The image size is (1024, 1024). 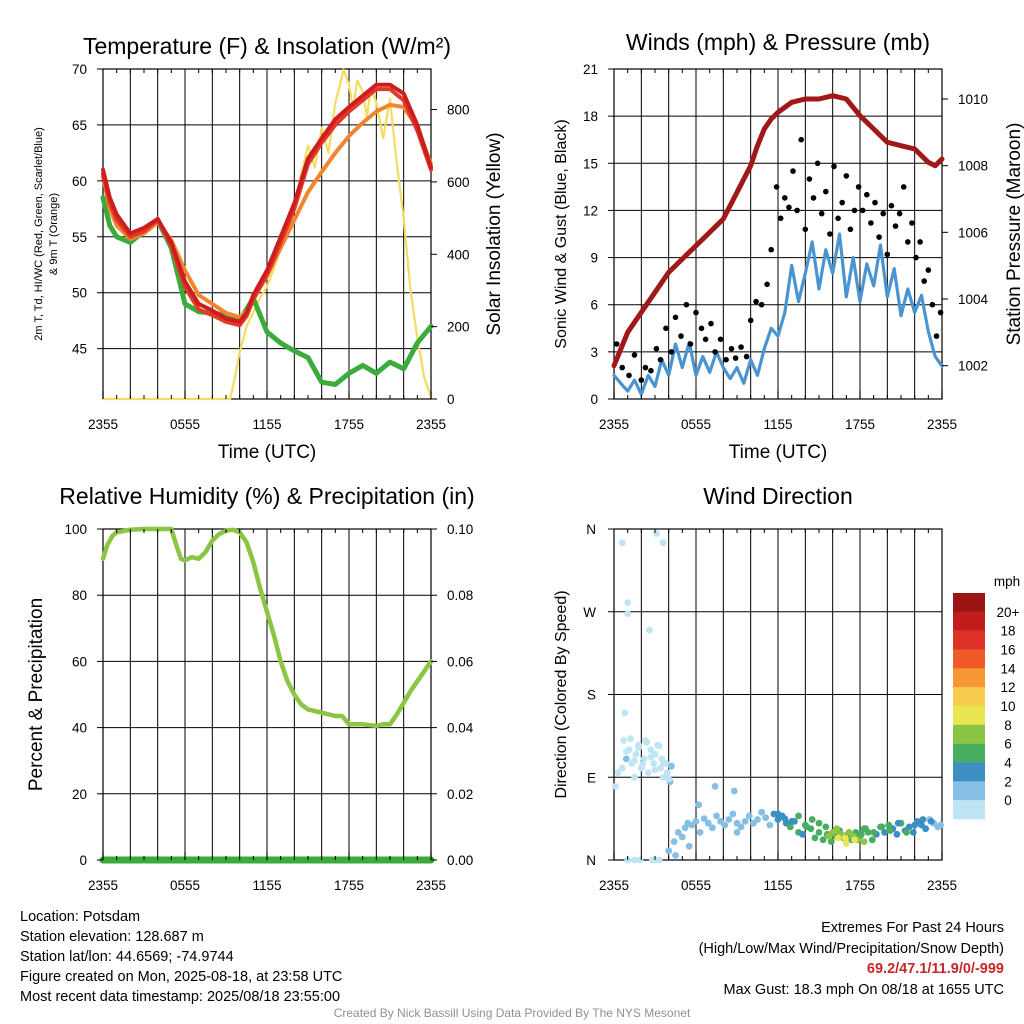 I want to click on colorbar-label: 16, so click(x=1007, y=650).